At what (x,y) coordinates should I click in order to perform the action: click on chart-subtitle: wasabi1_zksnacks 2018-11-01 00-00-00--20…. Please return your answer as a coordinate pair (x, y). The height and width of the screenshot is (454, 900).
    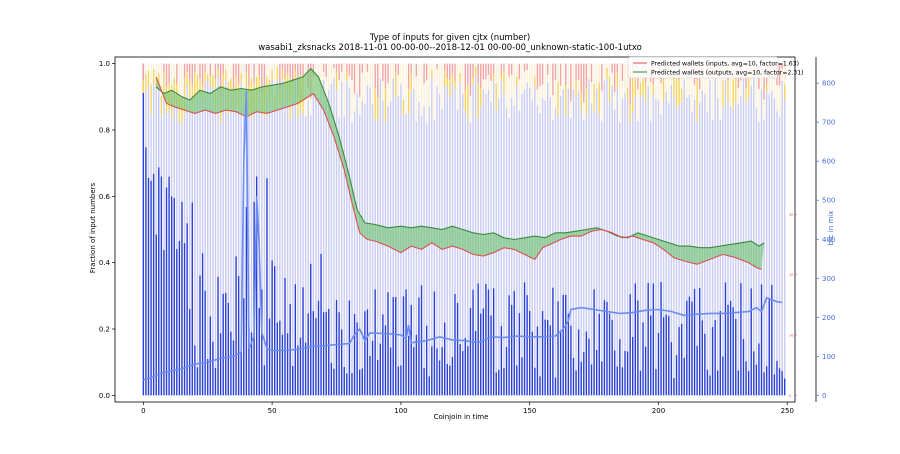
    Looking at the image, I should click on (450, 48).